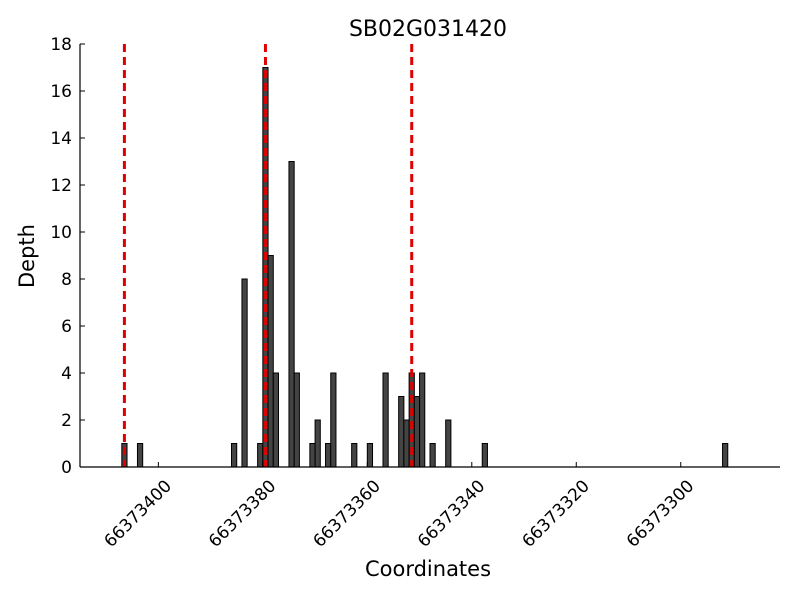 This screenshot has height=600, width=800. Describe the element at coordinates (61, 186) in the screenshot. I see `y-tick-label: 12` at that location.